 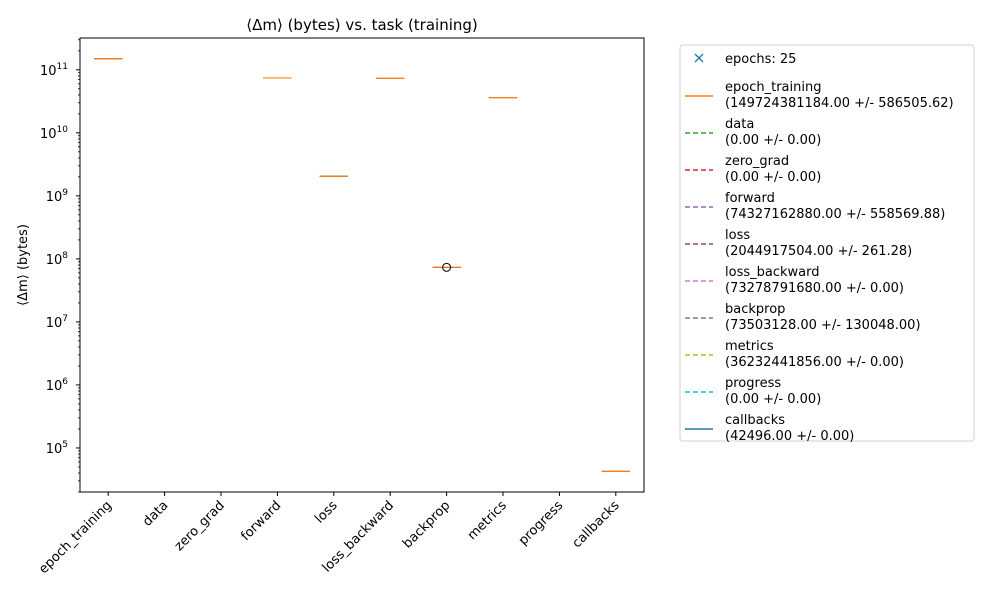 I want to click on y-tick-label: 109, so click(x=57, y=196).